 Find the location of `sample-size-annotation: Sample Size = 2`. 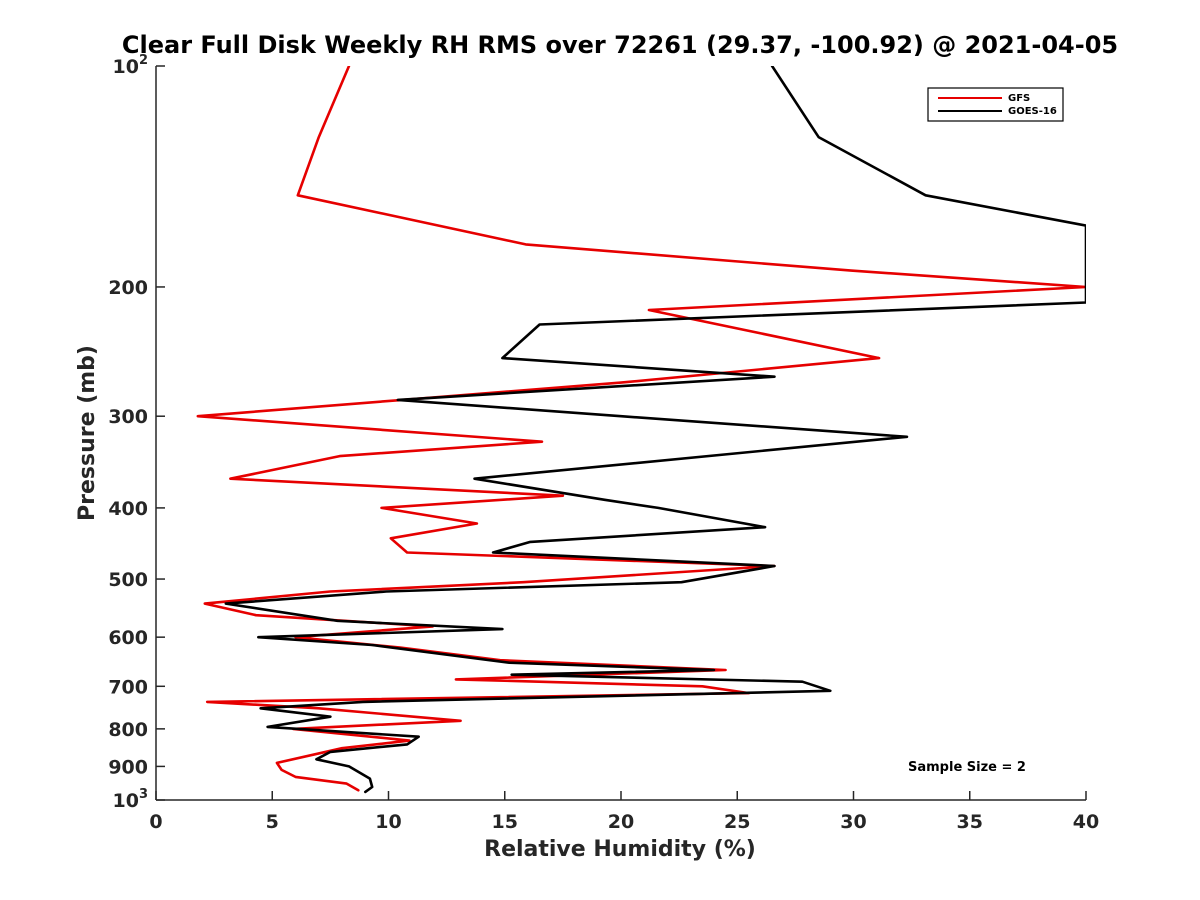

sample-size-annotation: Sample Size = 2 is located at coordinates (967, 767).